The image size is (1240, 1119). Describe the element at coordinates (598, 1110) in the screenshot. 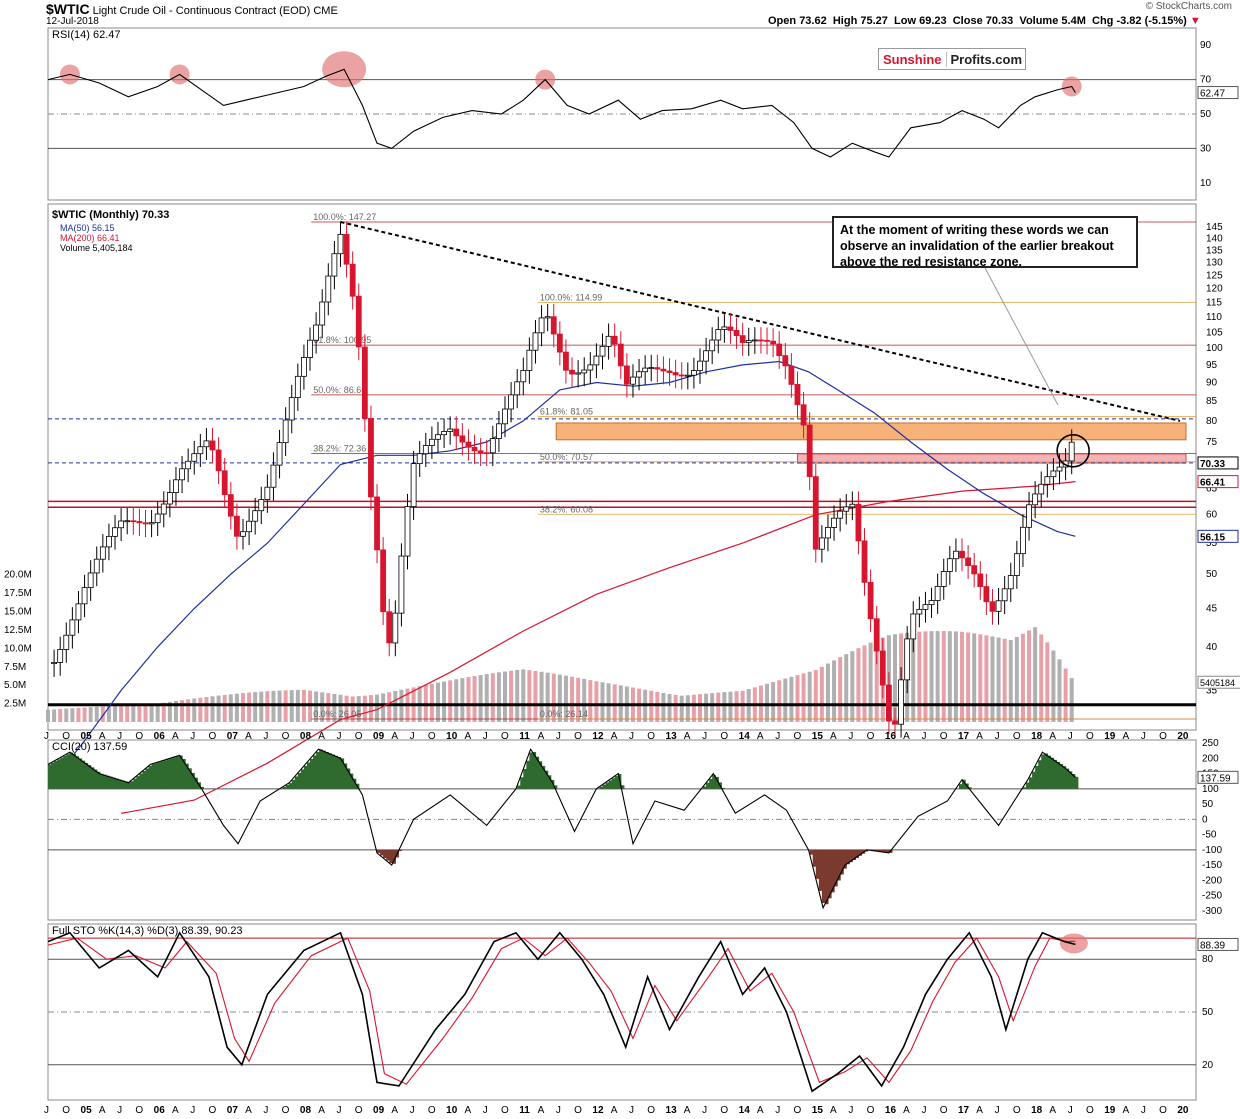

I see `x-tick-label: 12` at that location.